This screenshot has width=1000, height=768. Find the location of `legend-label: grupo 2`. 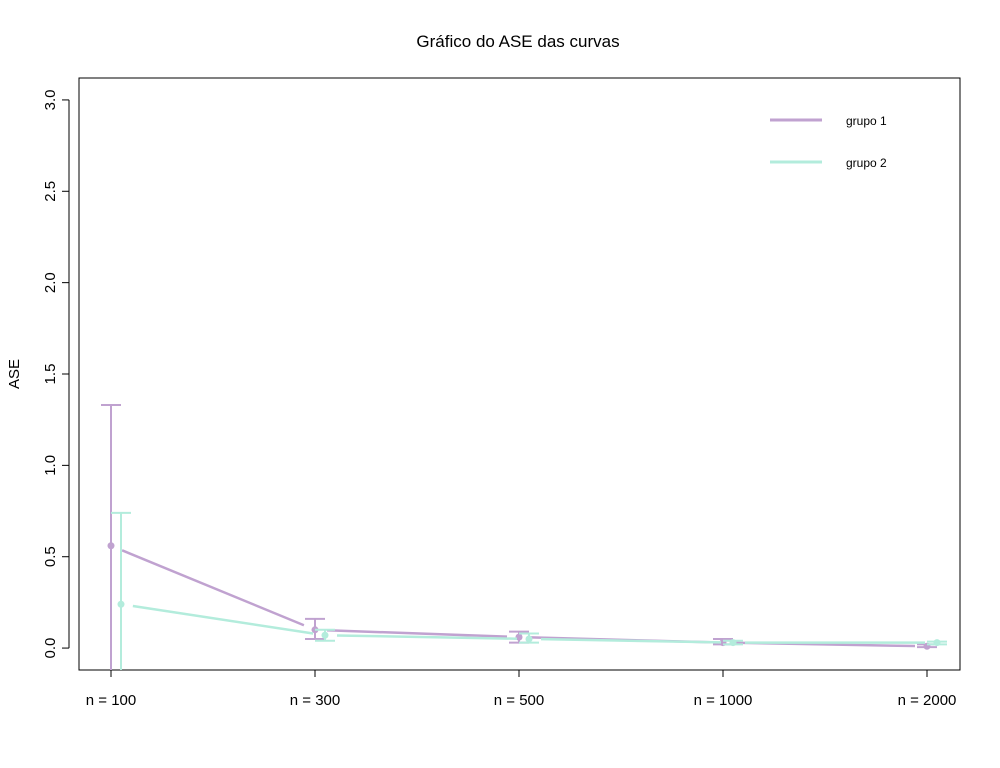

legend-label: grupo 2 is located at coordinates (866, 163).